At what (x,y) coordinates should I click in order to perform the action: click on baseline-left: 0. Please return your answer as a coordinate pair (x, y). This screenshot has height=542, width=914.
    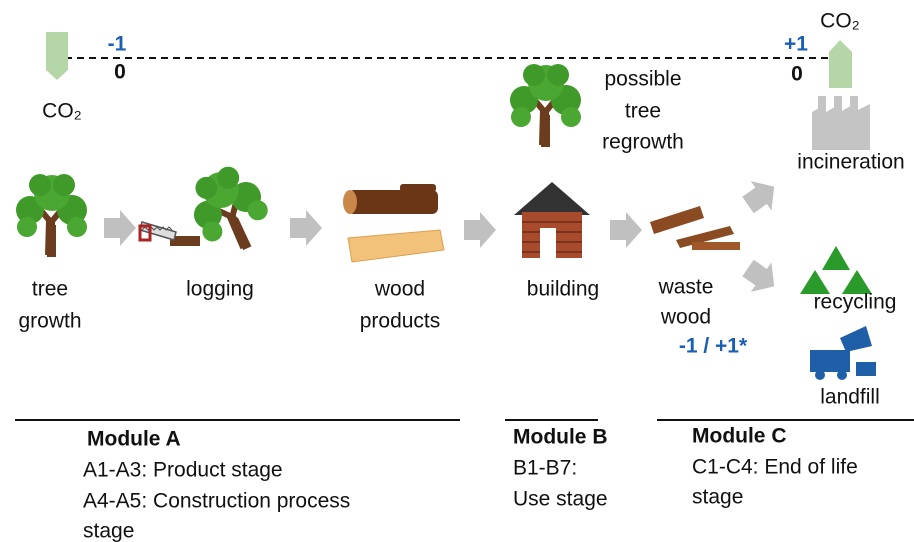
    Looking at the image, I should click on (120, 72).